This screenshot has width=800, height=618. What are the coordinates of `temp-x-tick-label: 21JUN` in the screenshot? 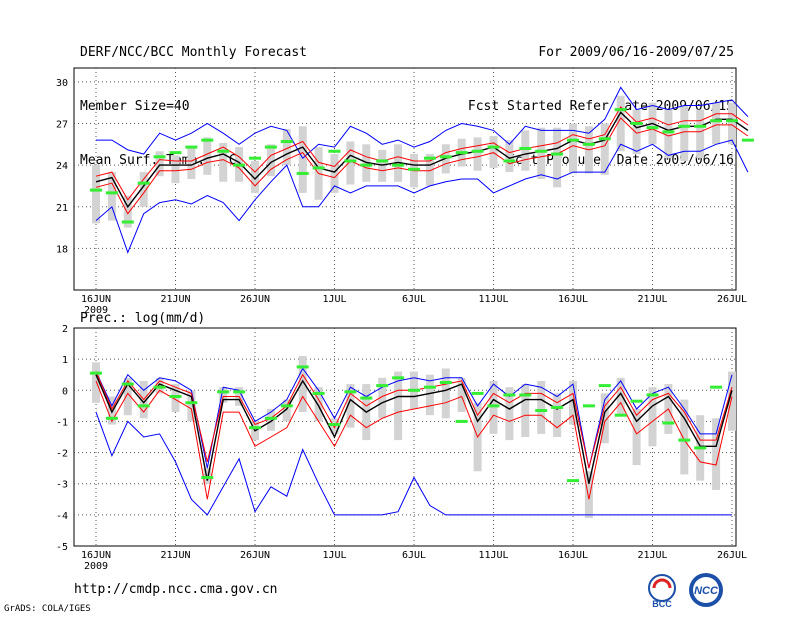 It's located at (175, 299).